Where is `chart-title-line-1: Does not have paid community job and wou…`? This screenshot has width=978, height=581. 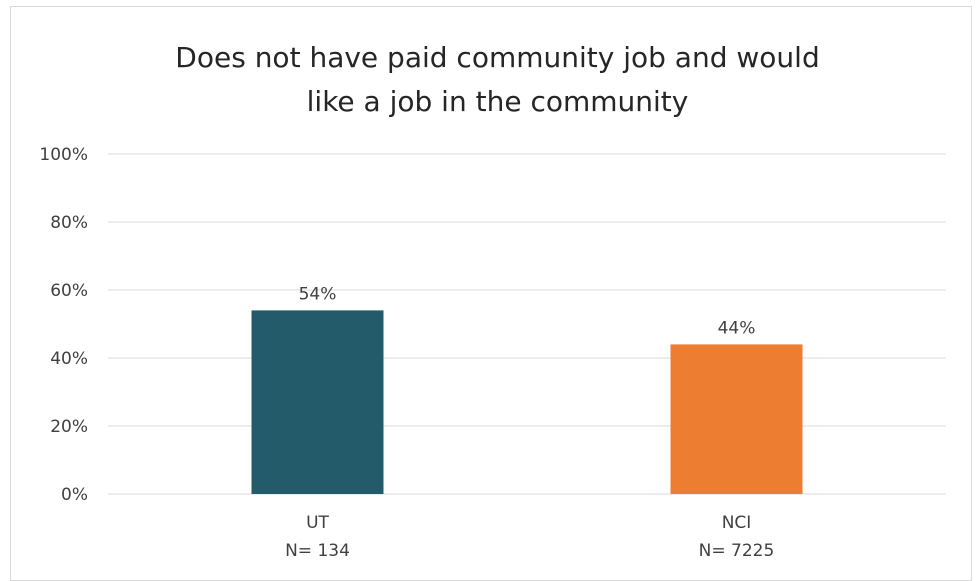 chart-title-line-1: Does not have paid community job and wou… is located at coordinates (497, 57).